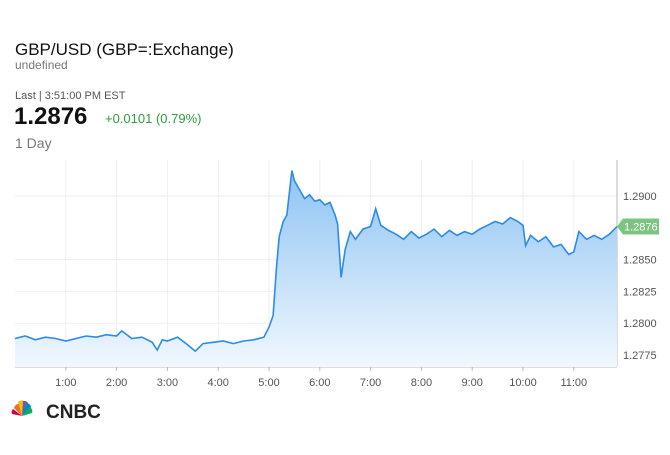 This screenshot has height=455, width=670. What do you see at coordinates (116, 383) in the screenshot?
I see `x-tick-label: 2:00` at bounding box center [116, 383].